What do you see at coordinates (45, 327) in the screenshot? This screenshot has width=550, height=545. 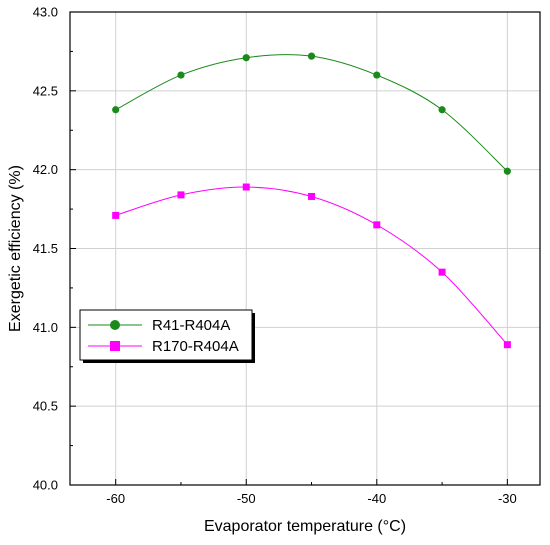 I see `y-tick-label: 41.0` at bounding box center [45, 327].